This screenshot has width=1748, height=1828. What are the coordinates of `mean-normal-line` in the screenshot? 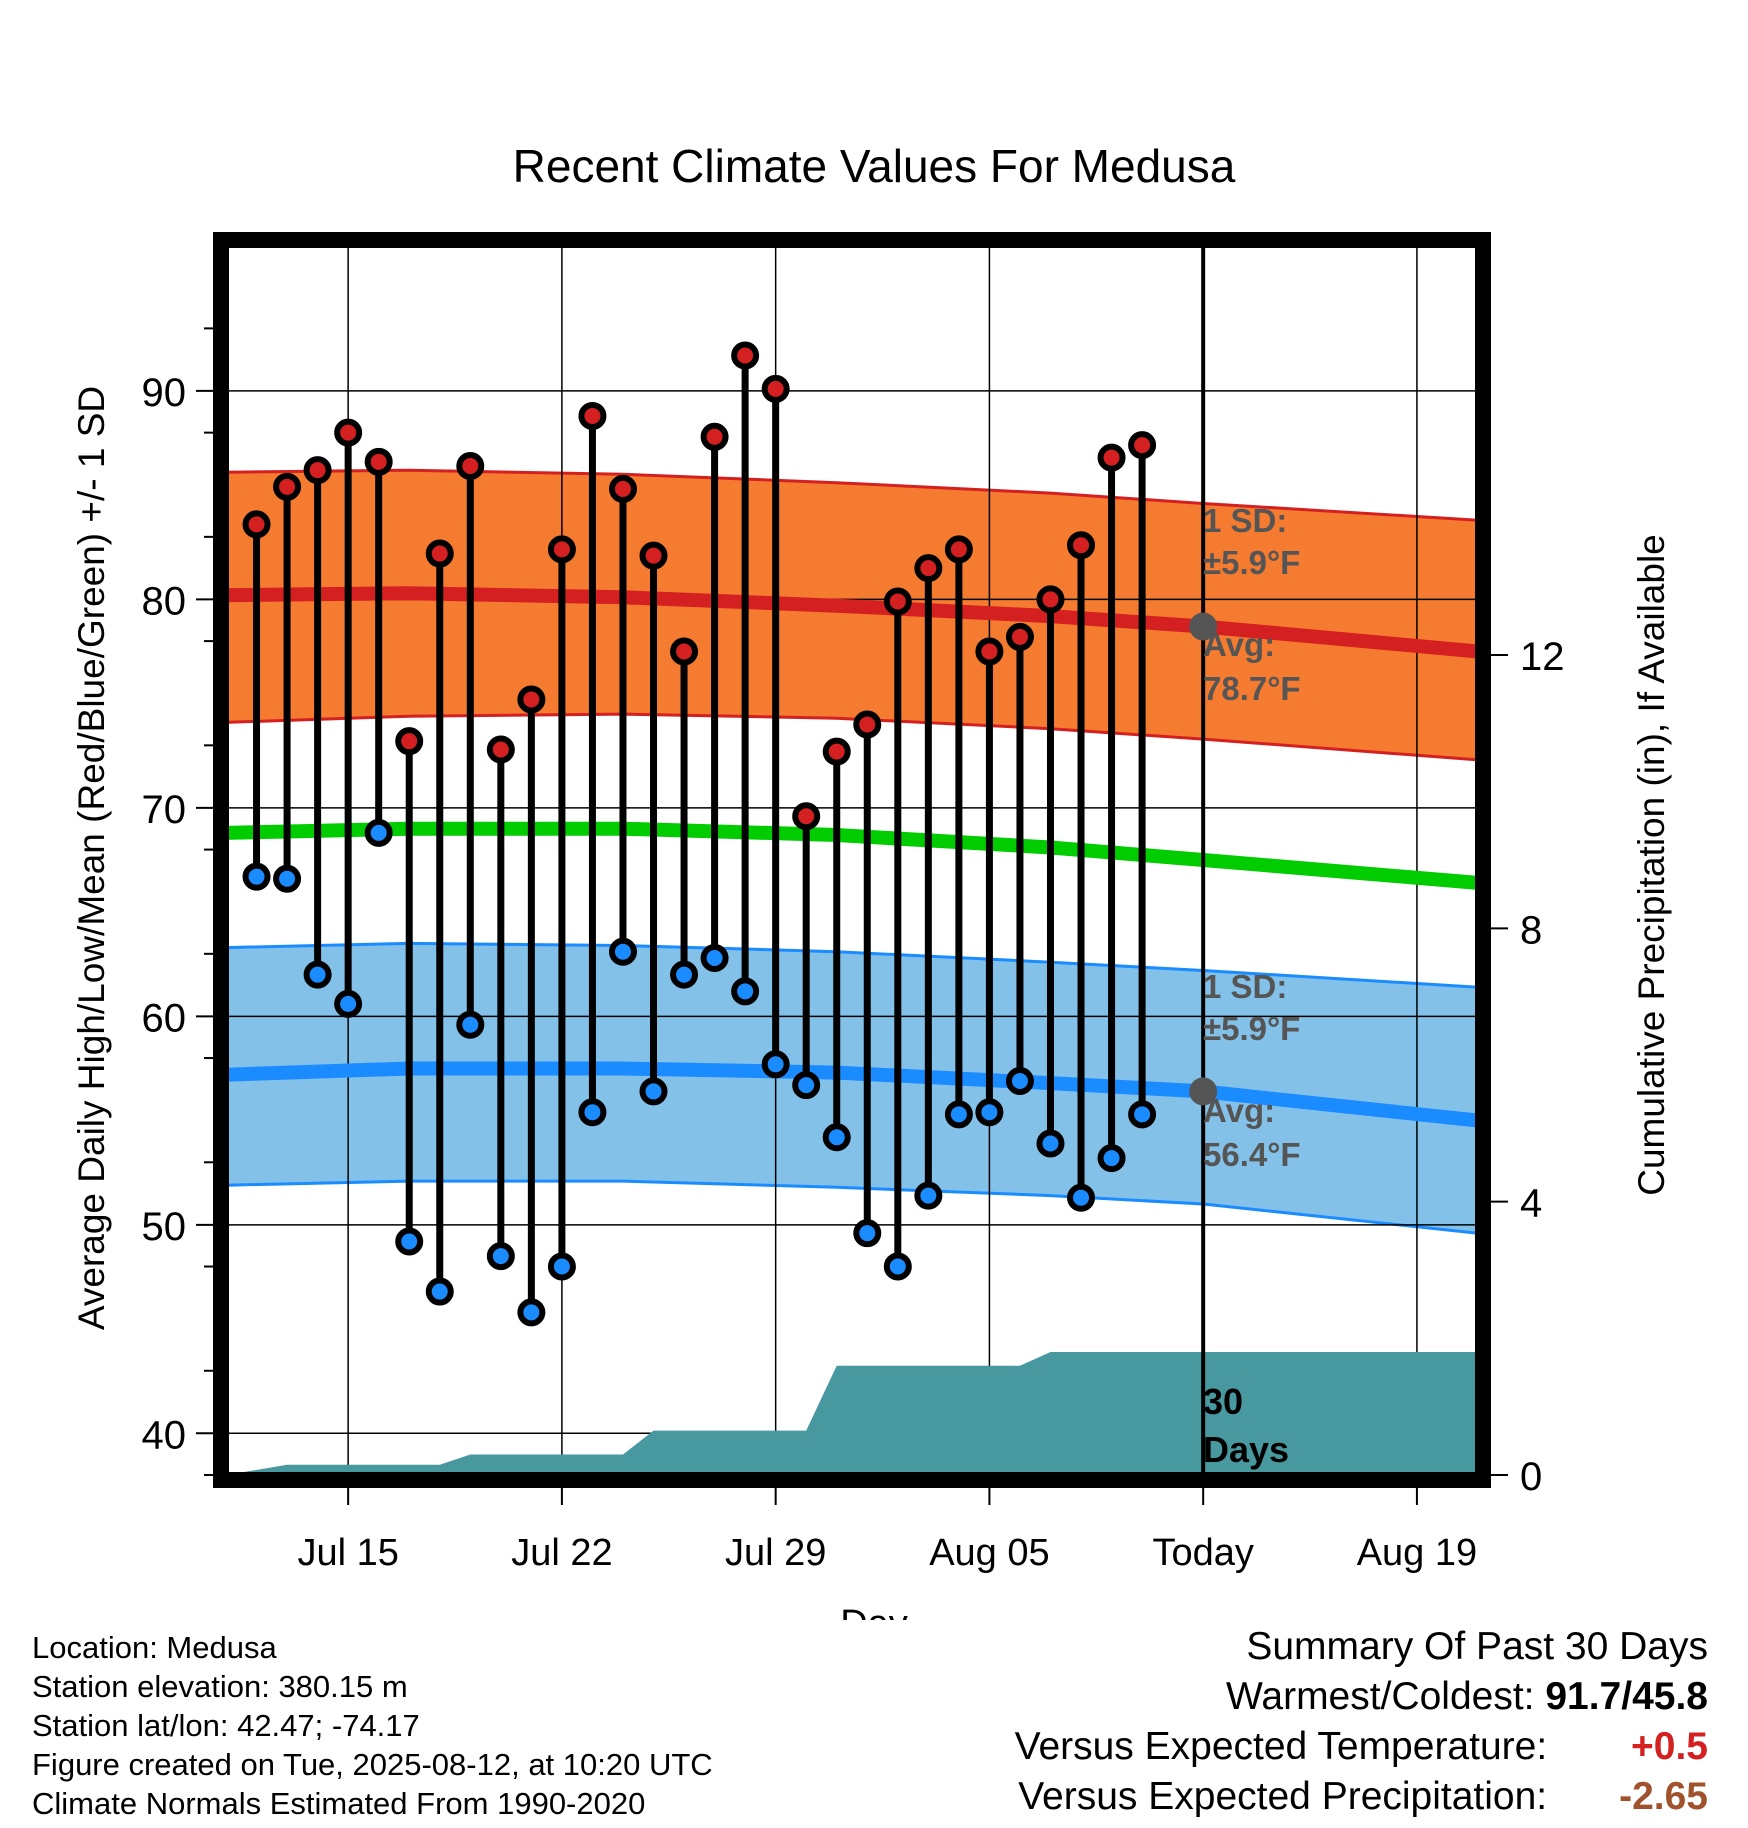 It's located at (852, 855).